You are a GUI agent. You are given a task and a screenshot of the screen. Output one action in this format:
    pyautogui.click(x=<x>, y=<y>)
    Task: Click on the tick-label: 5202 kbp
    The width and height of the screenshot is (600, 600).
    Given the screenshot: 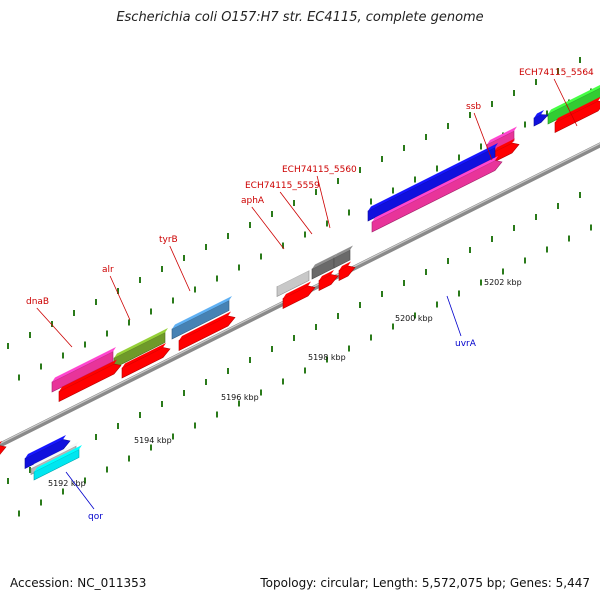 What is the action you would take?
    pyautogui.click(x=503, y=282)
    